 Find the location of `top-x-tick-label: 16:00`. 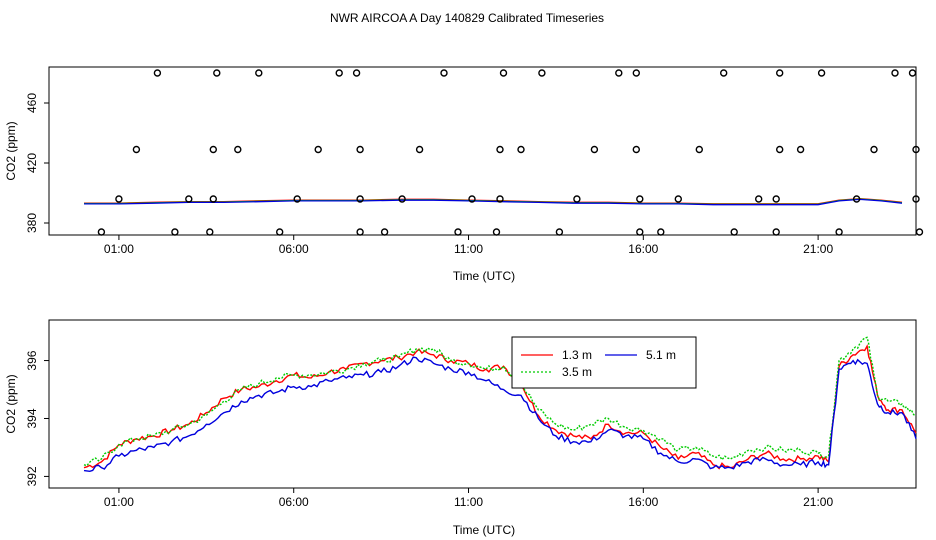

top-x-tick-label: 16:00 is located at coordinates (643, 249).